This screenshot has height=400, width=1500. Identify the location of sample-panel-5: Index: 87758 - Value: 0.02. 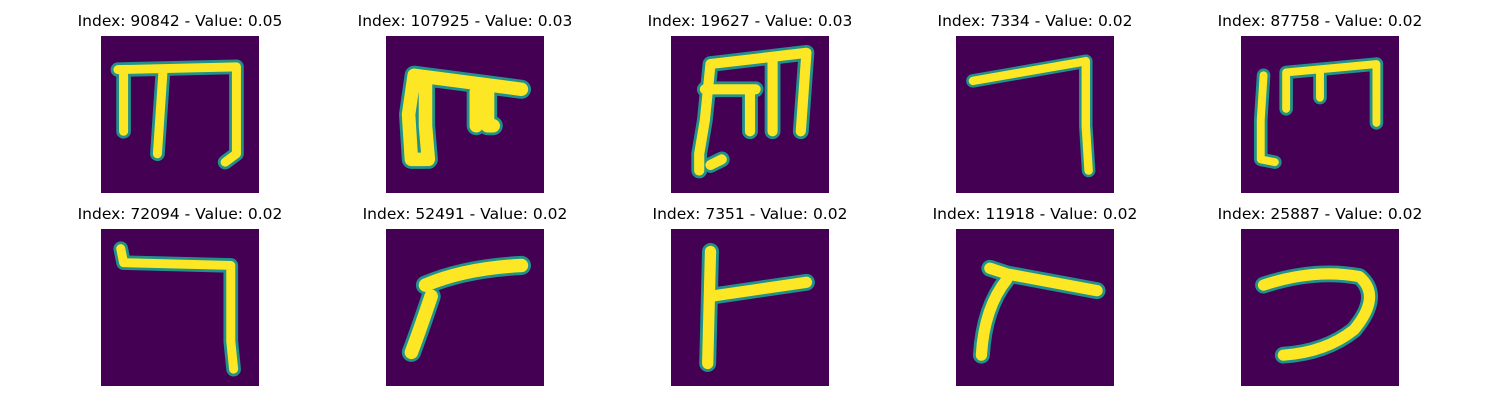
(1320, 106).